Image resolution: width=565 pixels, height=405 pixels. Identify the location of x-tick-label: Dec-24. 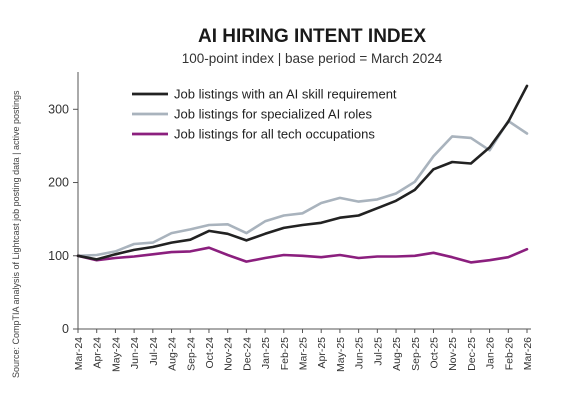
(247, 354).